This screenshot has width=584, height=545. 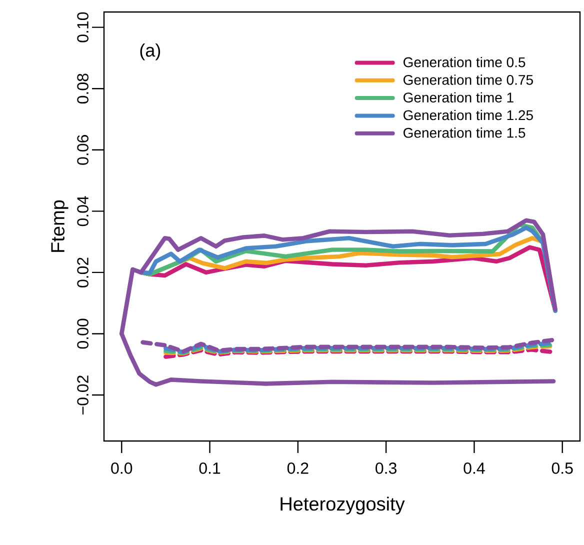 I want to click on y-tick-label: 0.02, so click(x=82, y=273).